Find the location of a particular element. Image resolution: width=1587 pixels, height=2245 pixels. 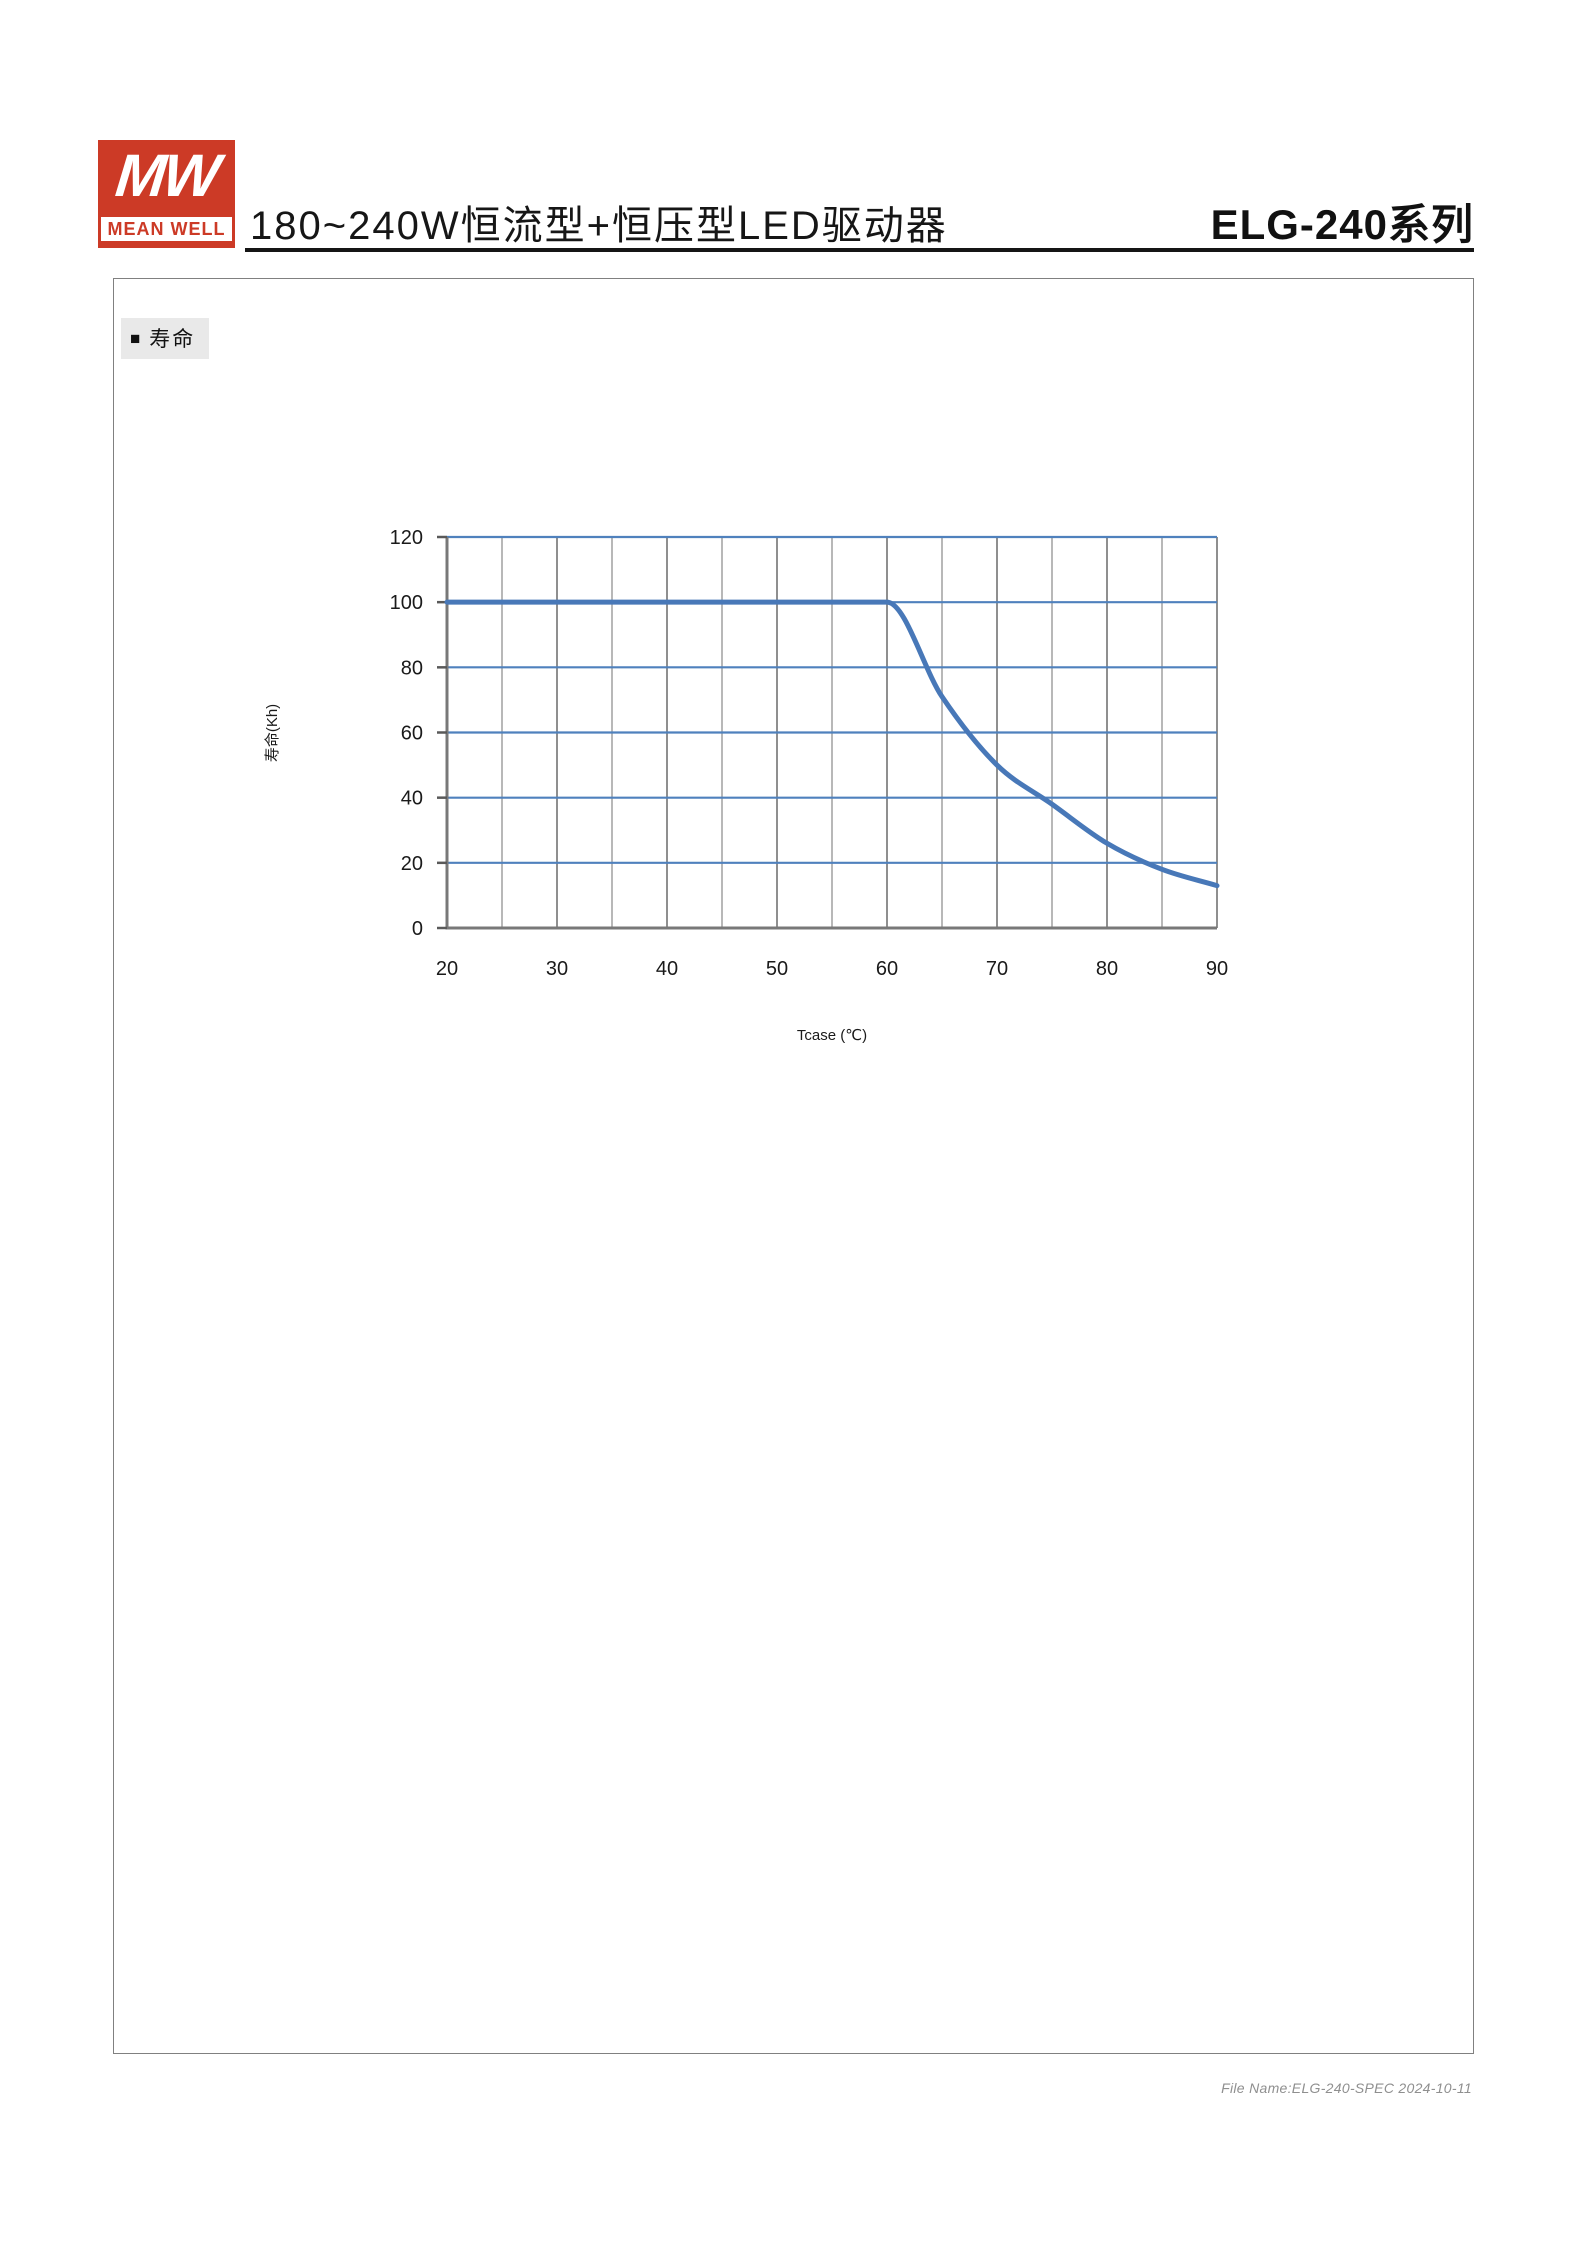

title-underline is located at coordinates (859, 250).